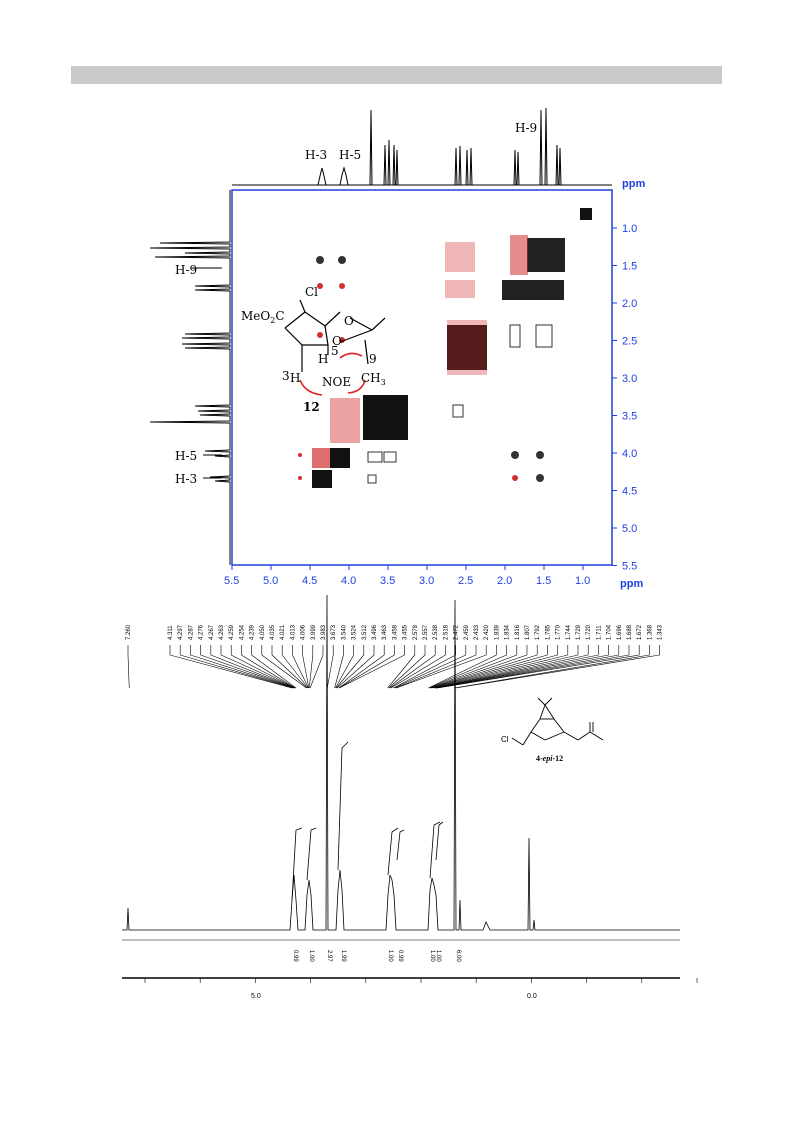 The height and width of the screenshot is (1123, 793). Describe the element at coordinates (650, 632) in the screenshot. I see `peak-label: 1.368` at that location.